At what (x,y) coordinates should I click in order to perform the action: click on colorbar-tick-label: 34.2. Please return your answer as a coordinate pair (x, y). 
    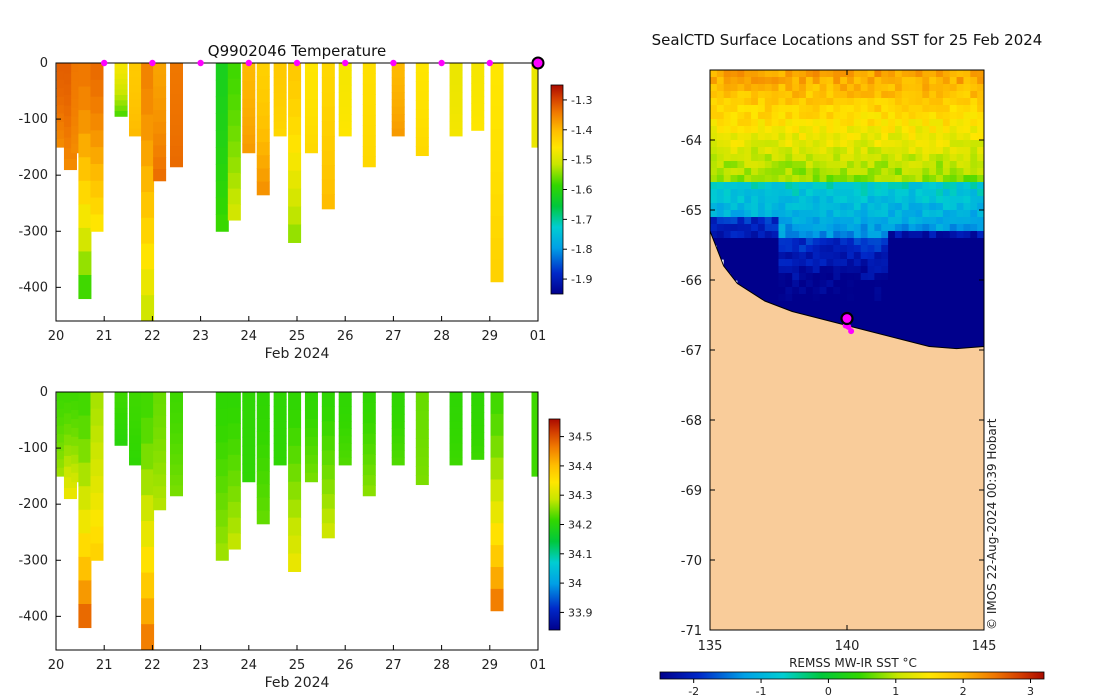
    Looking at the image, I should click on (580, 525).